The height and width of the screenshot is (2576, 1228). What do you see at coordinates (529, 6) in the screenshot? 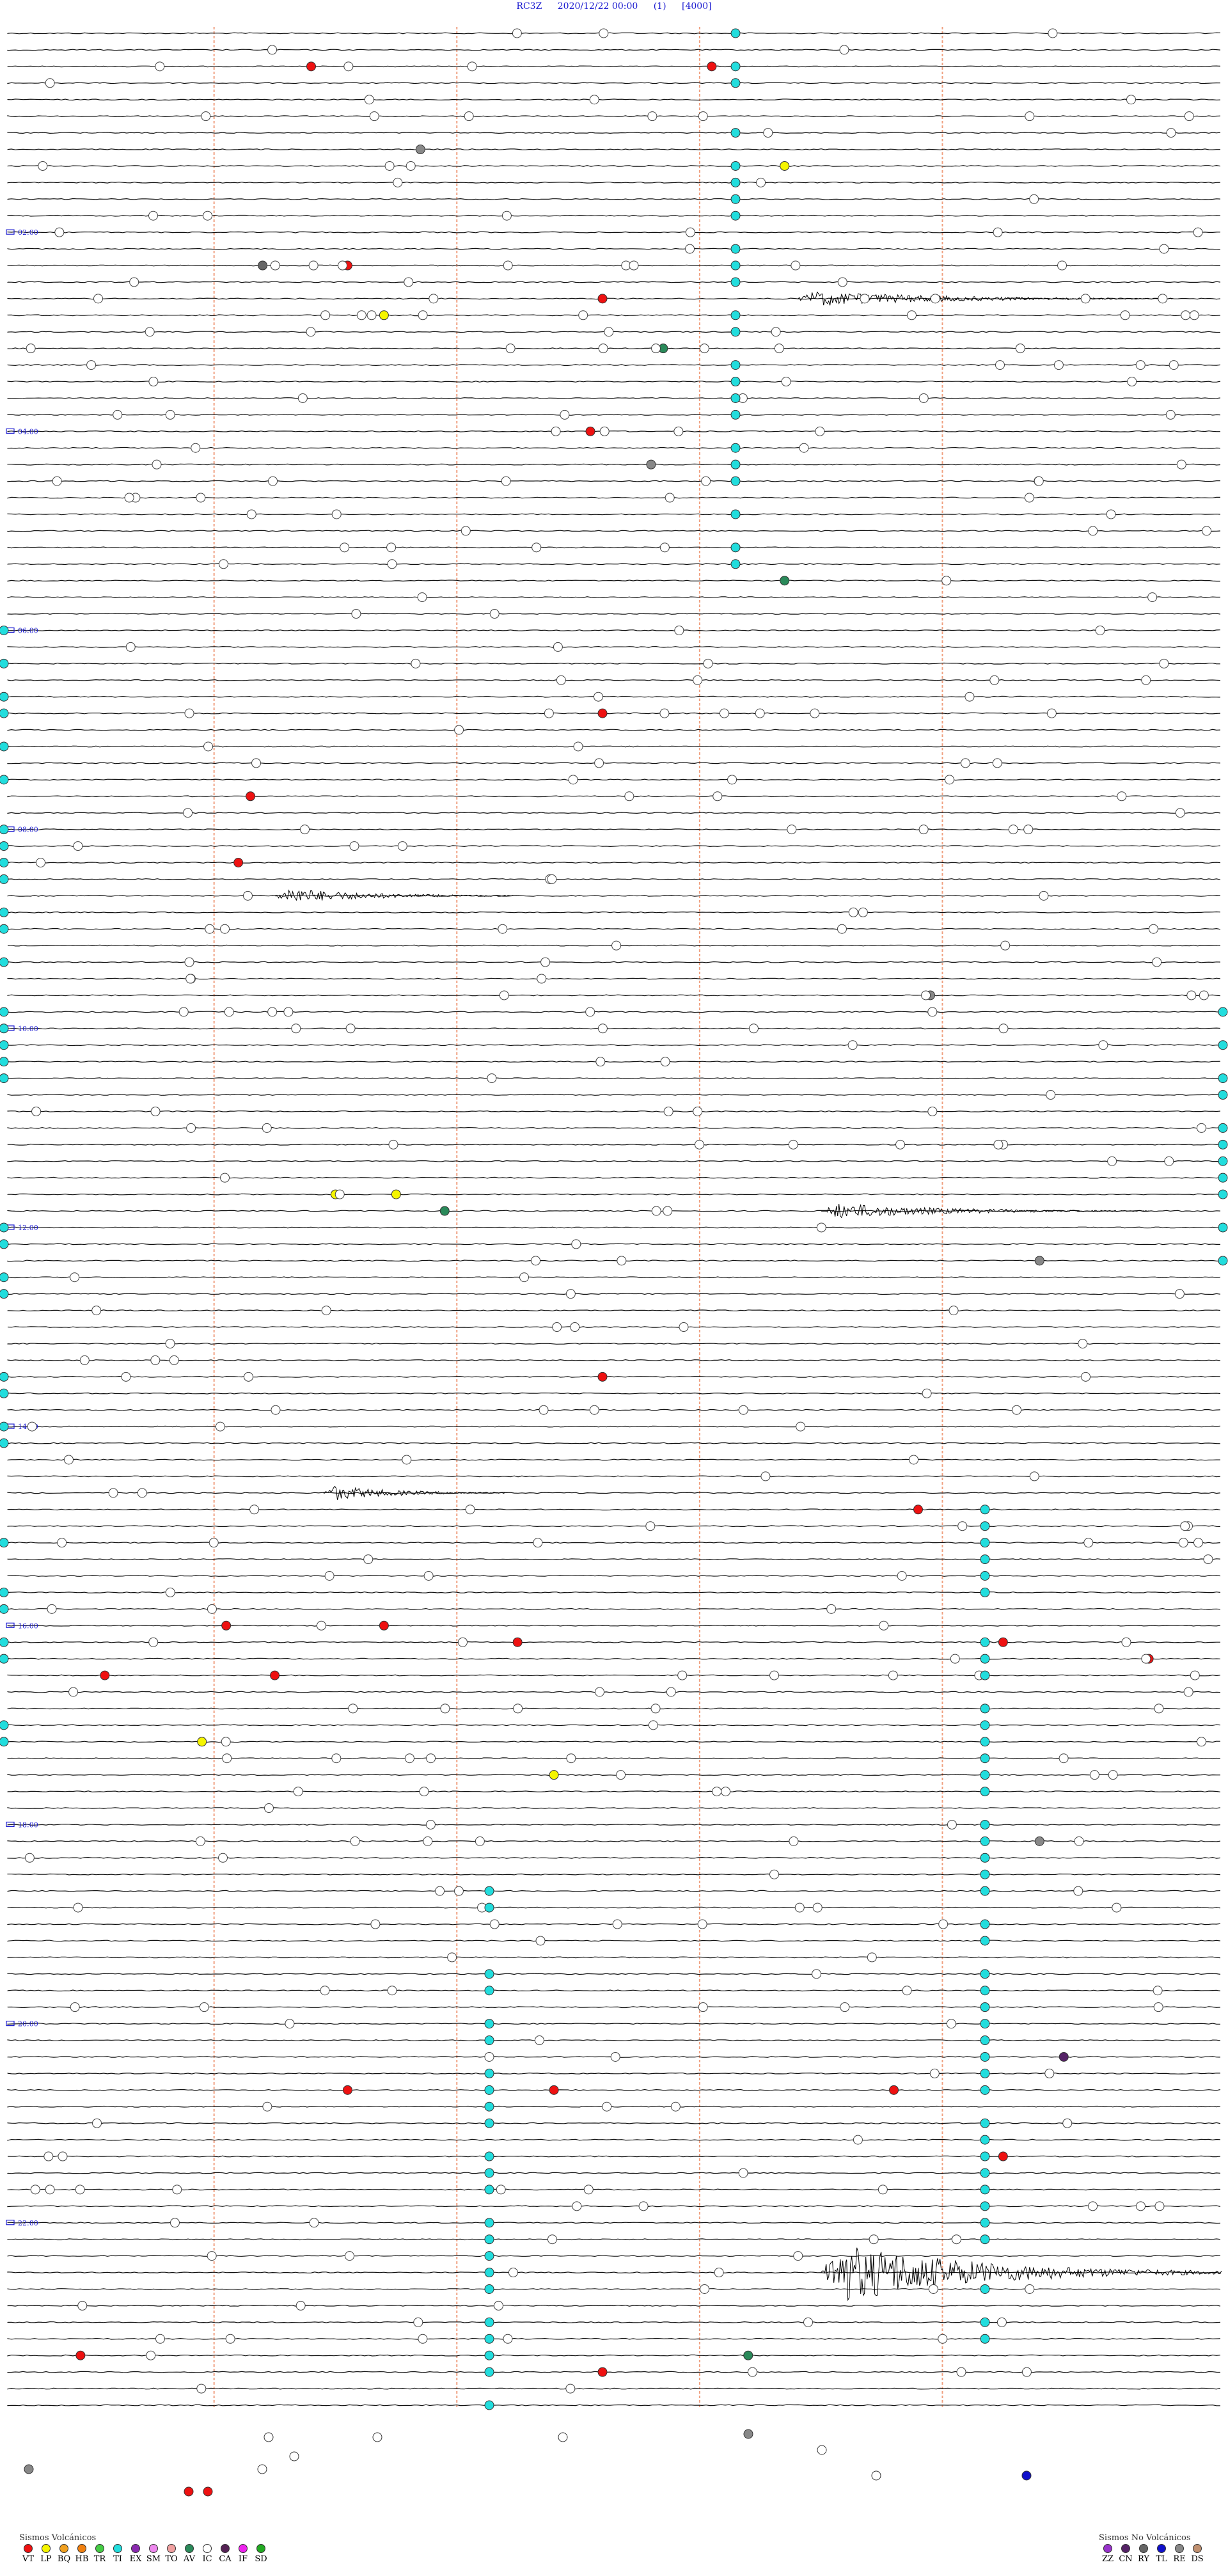
I see `station-code: RC3Z` at bounding box center [529, 6].